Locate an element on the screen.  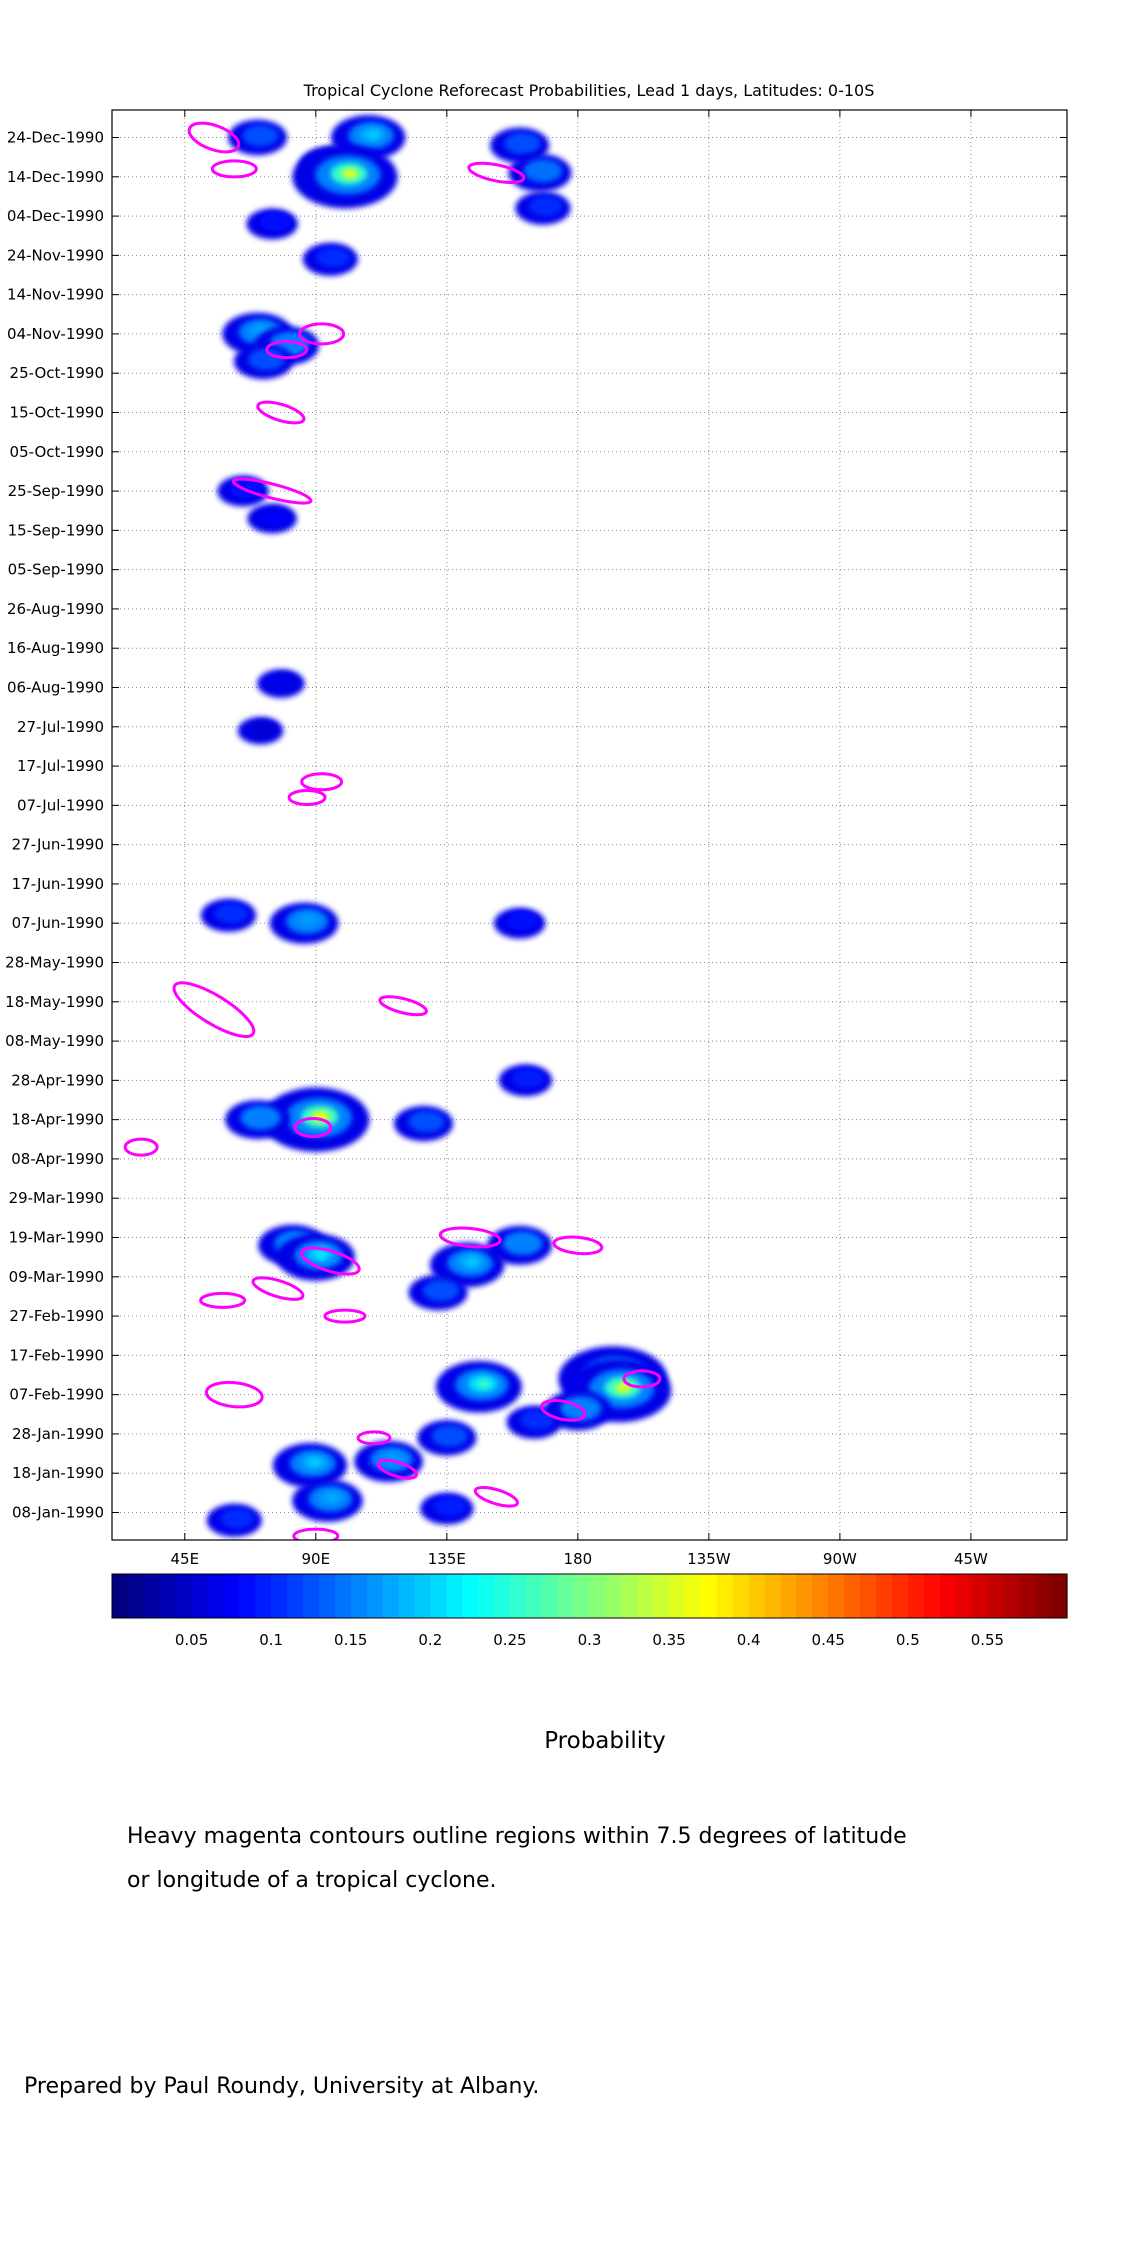
y-tick-label: 15-Sep-1990 is located at coordinates (56, 530).